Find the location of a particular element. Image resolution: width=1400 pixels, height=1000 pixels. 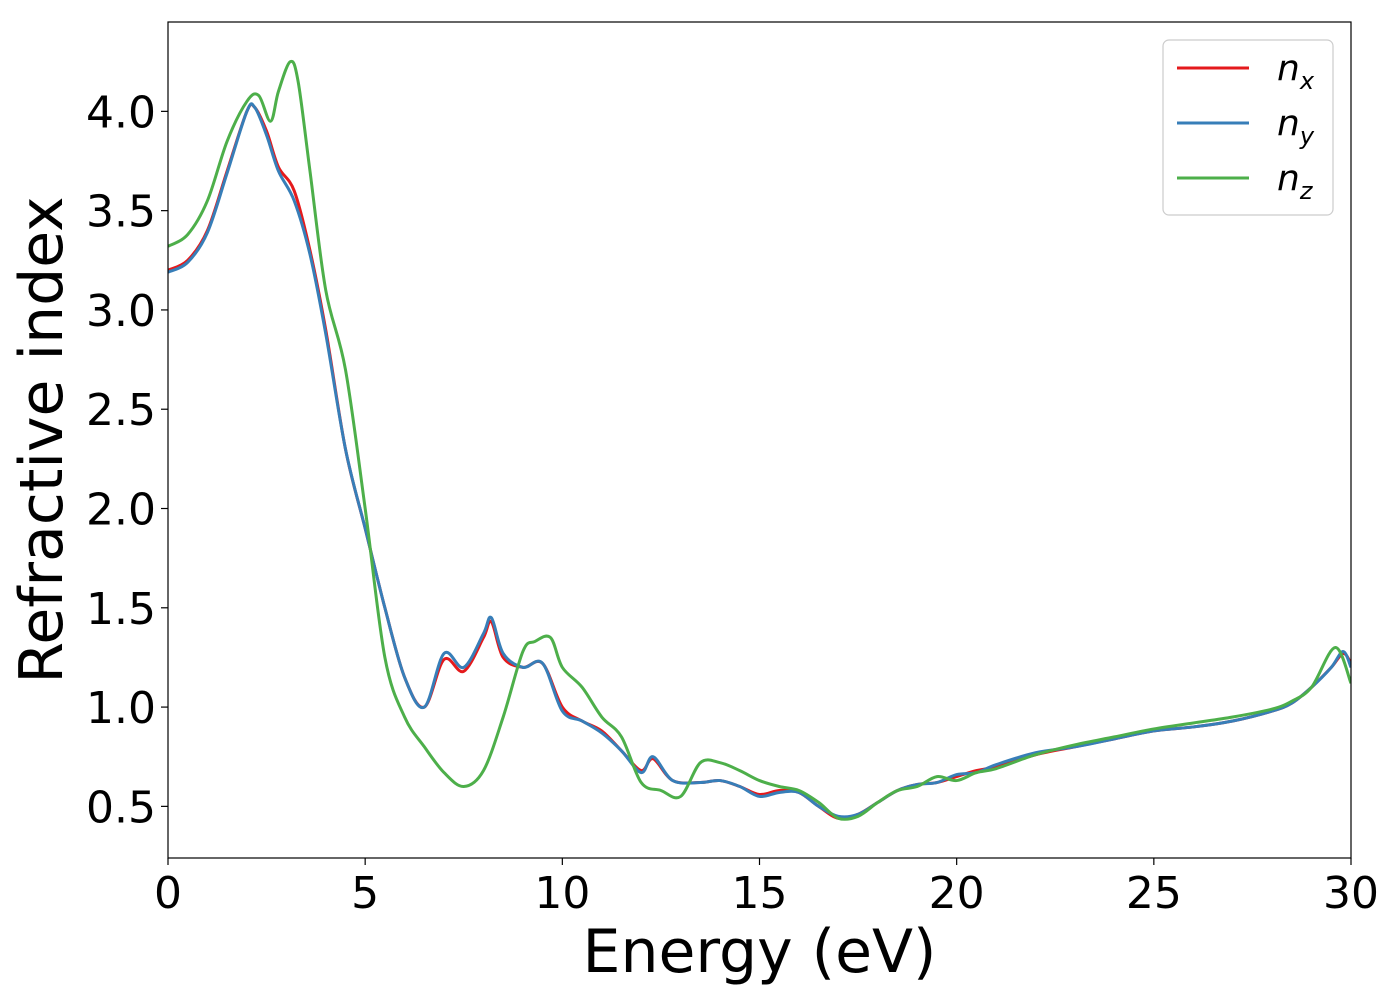

y-axis-label: Refractive index is located at coordinates (42, 439).